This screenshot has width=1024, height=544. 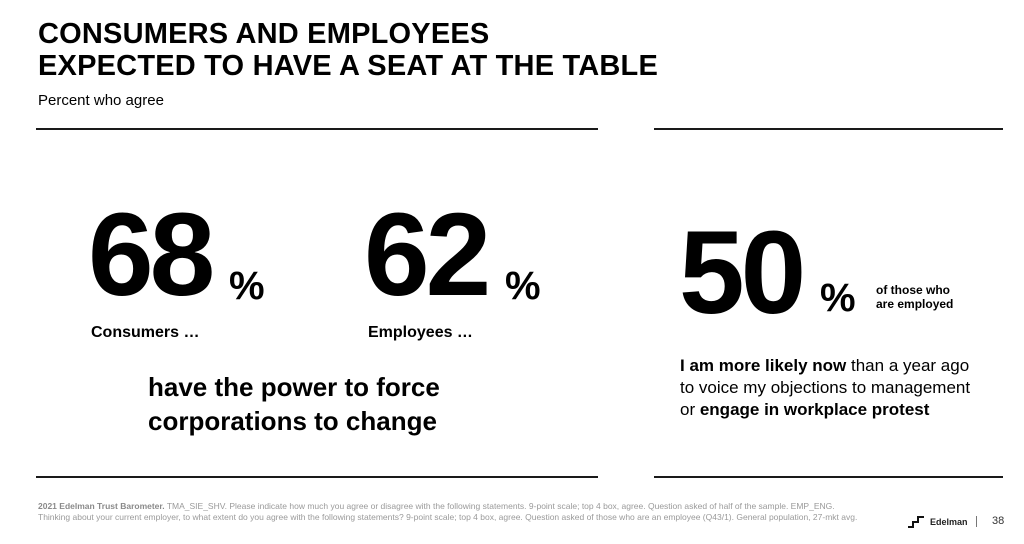 What do you see at coordinates (292, 421) in the screenshot?
I see `shared-statement-line-2: corporations to change` at bounding box center [292, 421].